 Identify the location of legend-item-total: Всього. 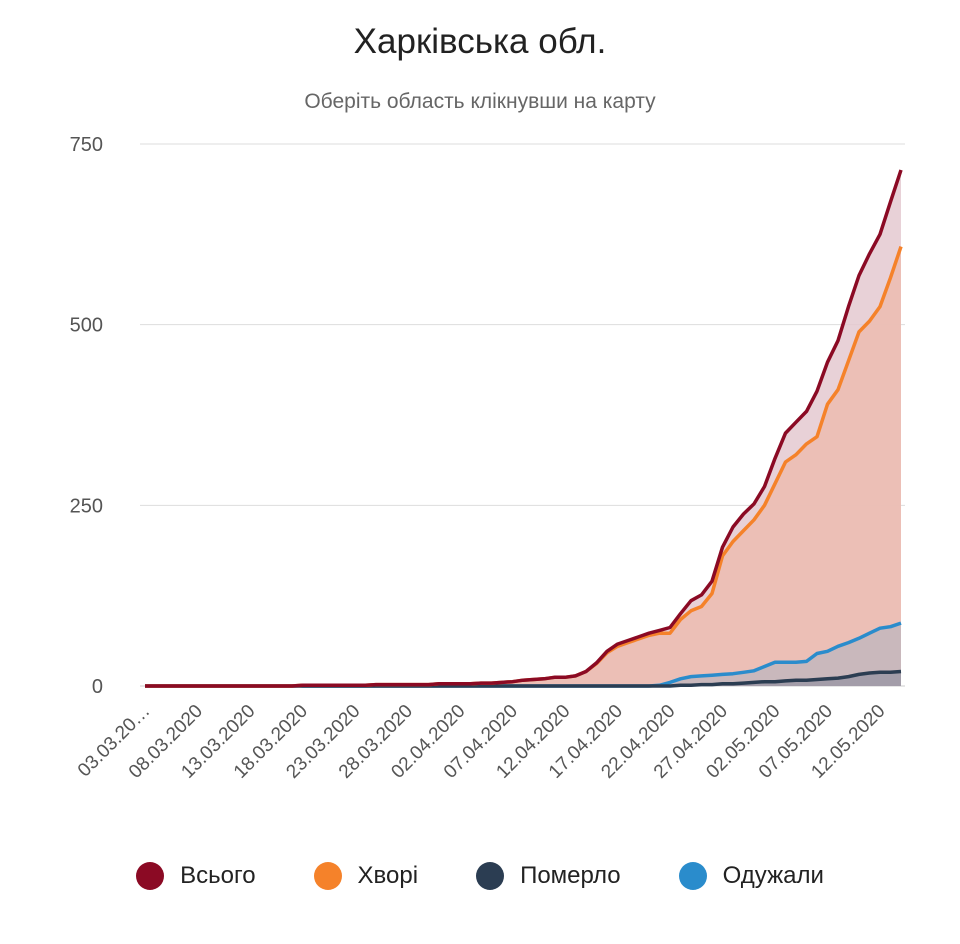
(196, 876).